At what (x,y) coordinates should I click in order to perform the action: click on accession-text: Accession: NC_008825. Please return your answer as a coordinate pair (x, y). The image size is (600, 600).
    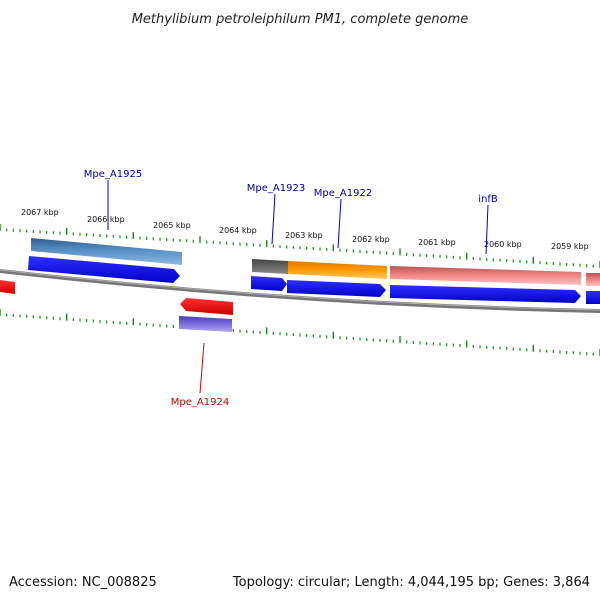
    Looking at the image, I should click on (83, 582).